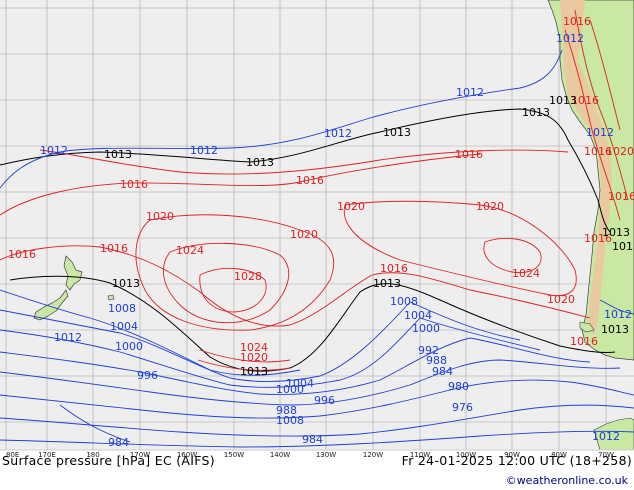  What do you see at coordinates (512, 455) in the screenshot?
I see `longitude-tick-label: 90W` at bounding box center [512, 455].